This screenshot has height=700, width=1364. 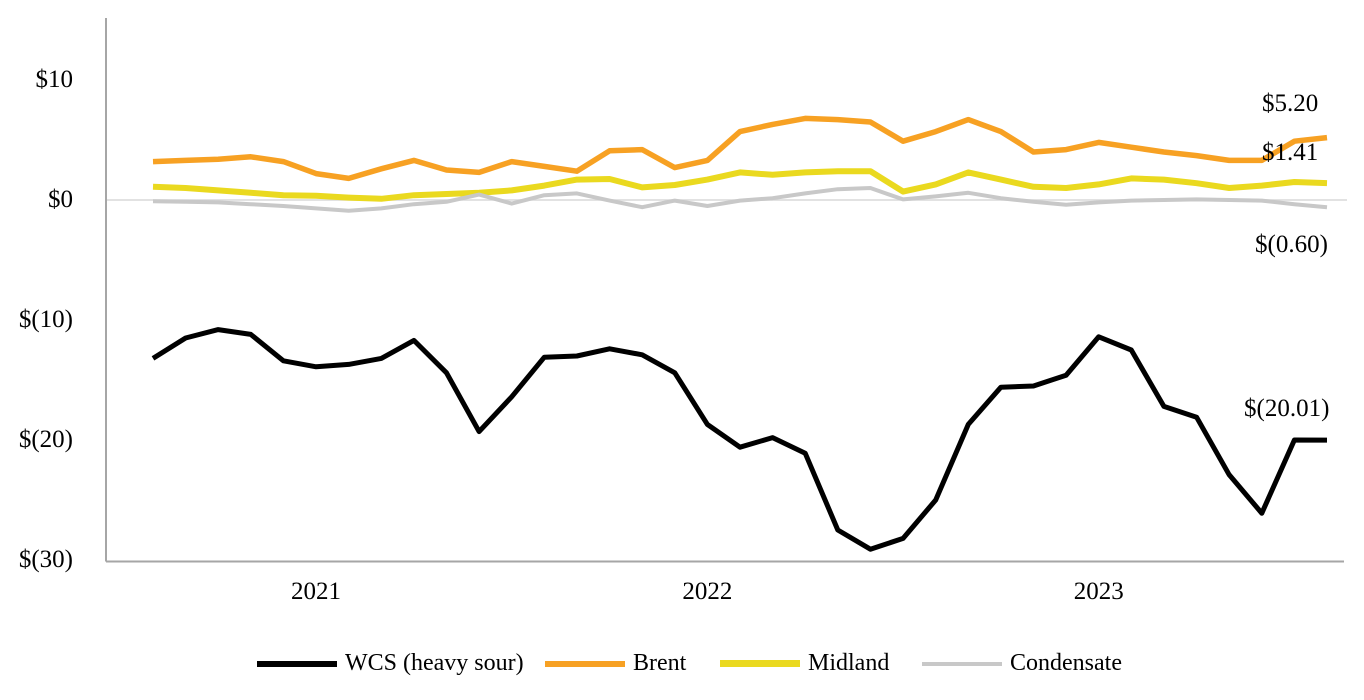 What do you see at coordinates (585, 664) in the screenshot?
I see `brent-line-swatch` at bounding box center [585, 664].